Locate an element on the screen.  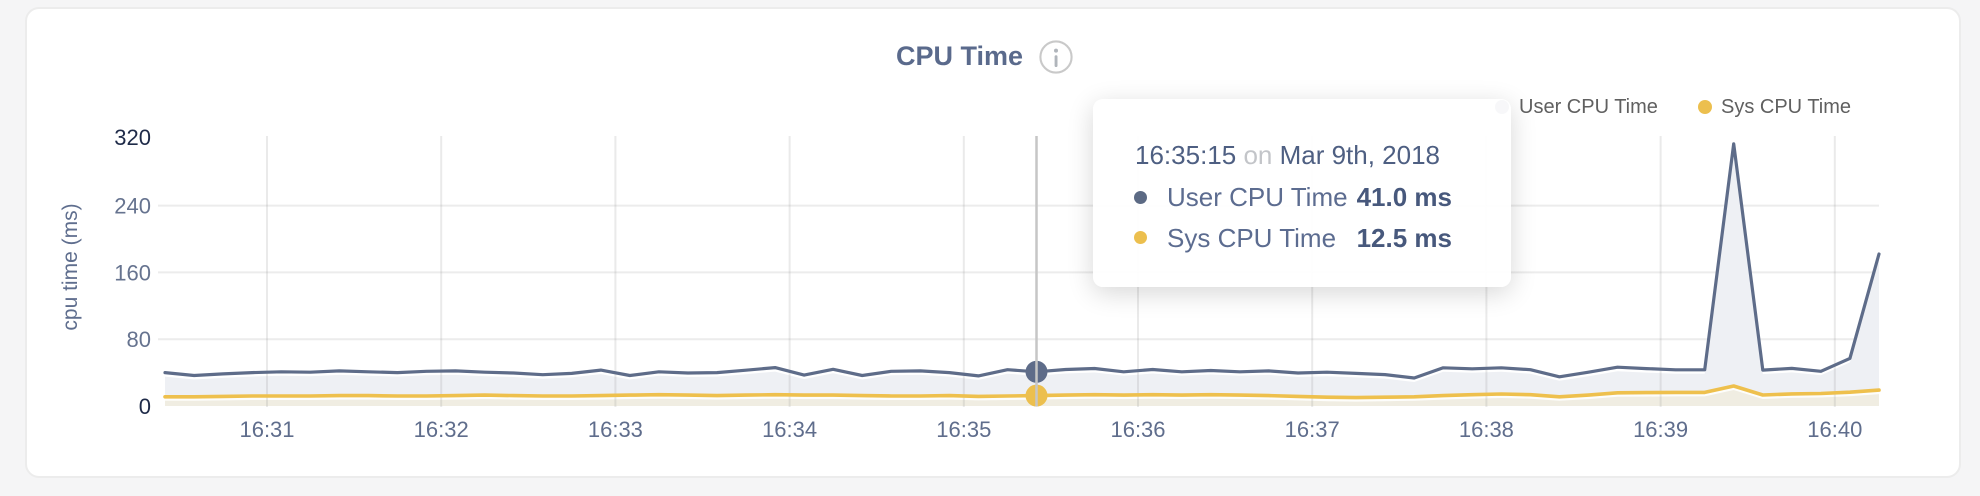
svg-text: 16:39 is located at coordinates (1660, 429).